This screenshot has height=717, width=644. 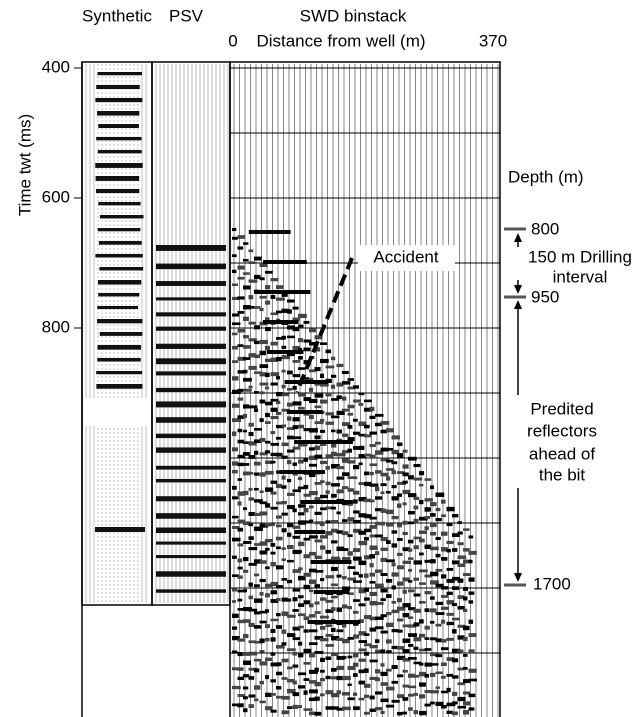 What do you see at coordinates (562, 430) in the screenshot?
I see `prediction-label: reflectors` at bounding box center [562, 430].